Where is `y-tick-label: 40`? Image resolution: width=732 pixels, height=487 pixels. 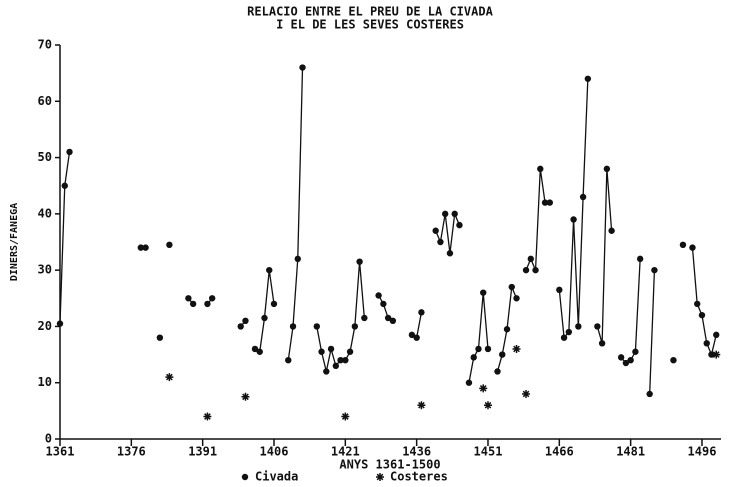 y-tick-label: 40 is located at coordinates (45, 213).